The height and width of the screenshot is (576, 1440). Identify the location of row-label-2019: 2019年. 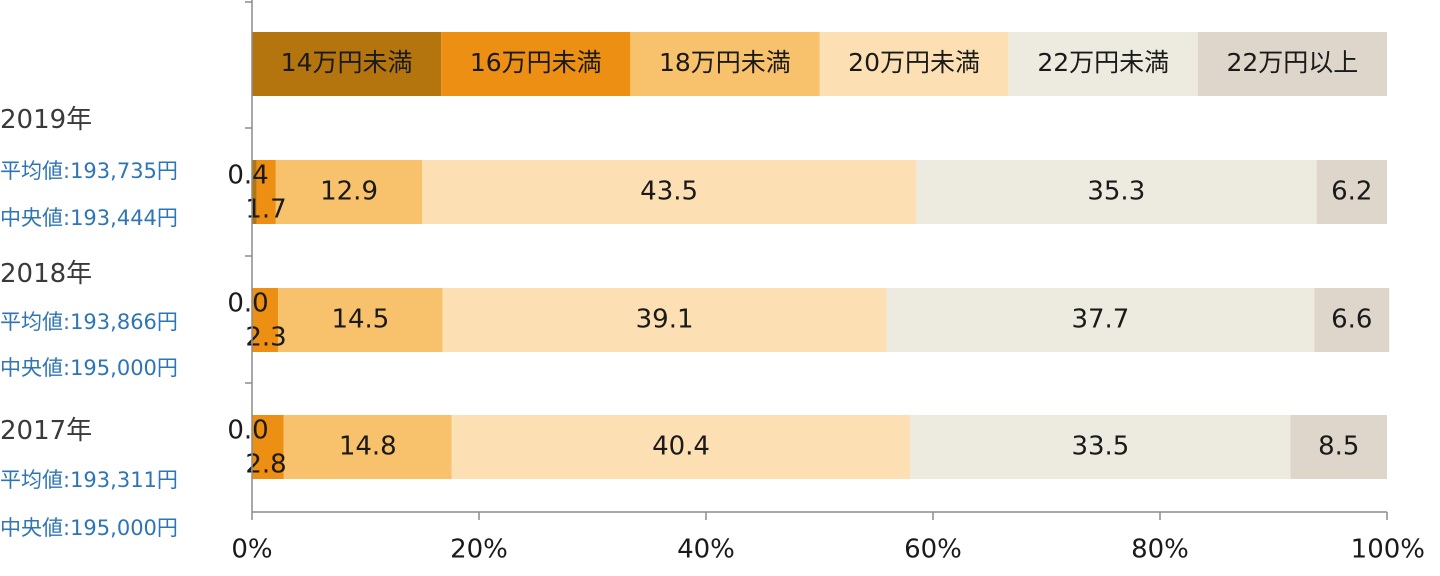
(46, 120).